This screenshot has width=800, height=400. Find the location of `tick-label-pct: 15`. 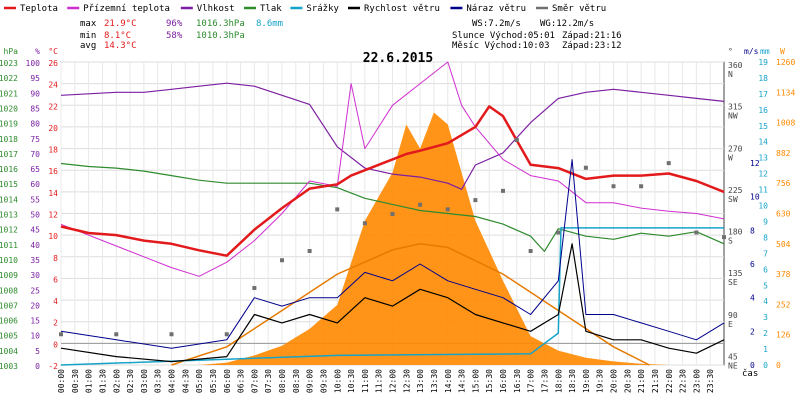

tick-label-pct: 15 is located at coordinates (35, 321).